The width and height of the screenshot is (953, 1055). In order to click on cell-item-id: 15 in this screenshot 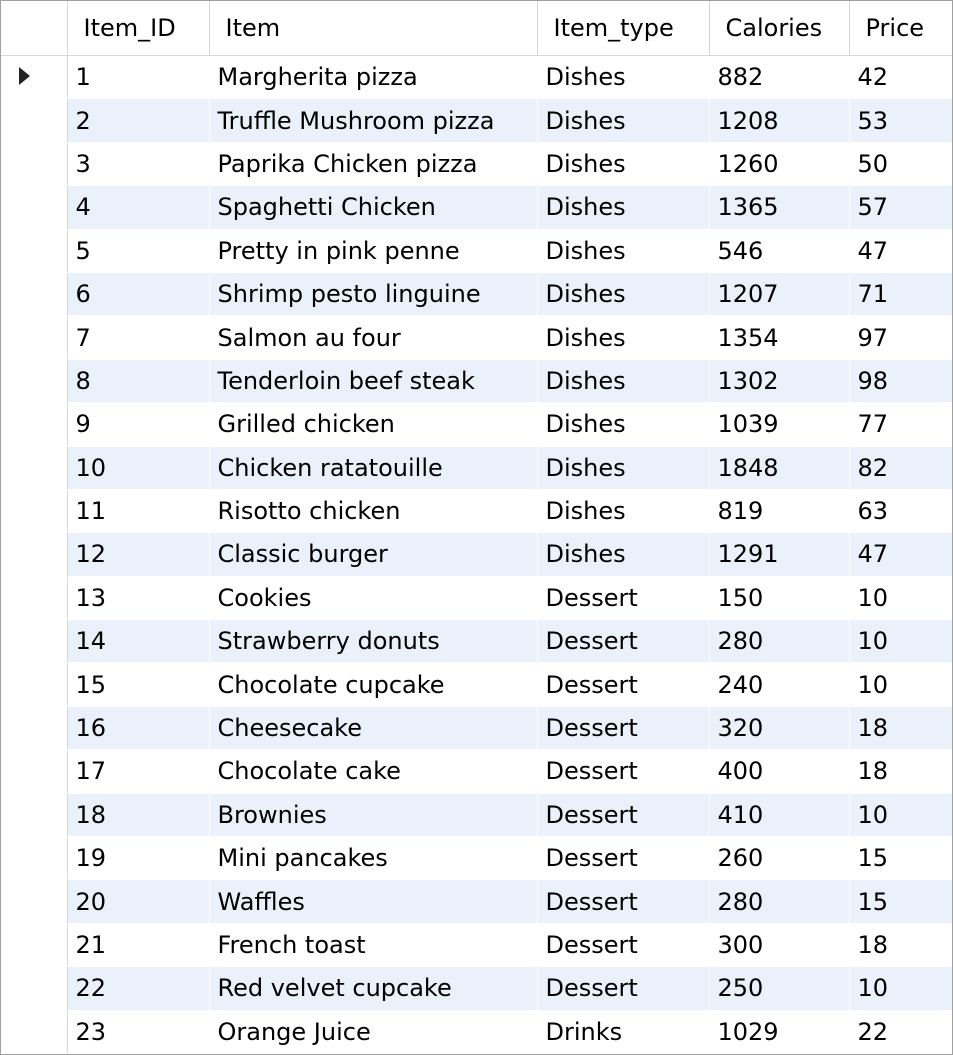, I will do `click(138, 684)`.